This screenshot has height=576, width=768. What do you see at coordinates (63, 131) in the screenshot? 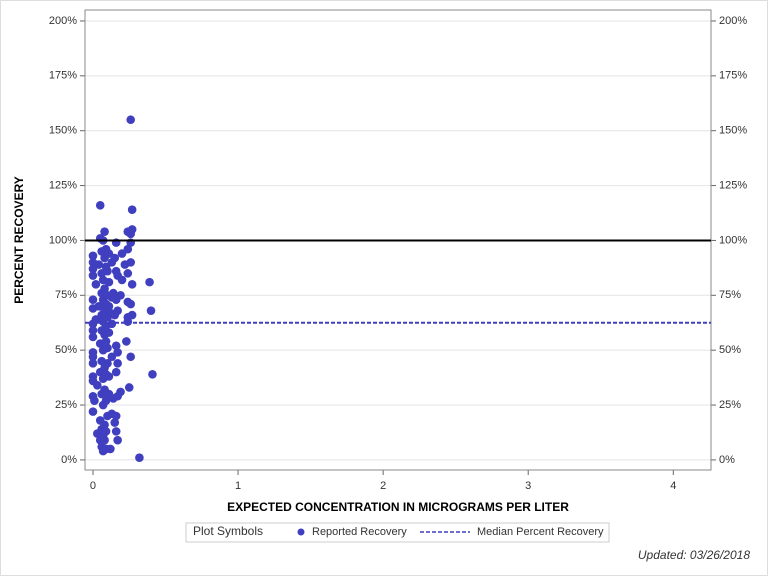
I see `y-tick-label: 150%` at bounding box center [63, 131].